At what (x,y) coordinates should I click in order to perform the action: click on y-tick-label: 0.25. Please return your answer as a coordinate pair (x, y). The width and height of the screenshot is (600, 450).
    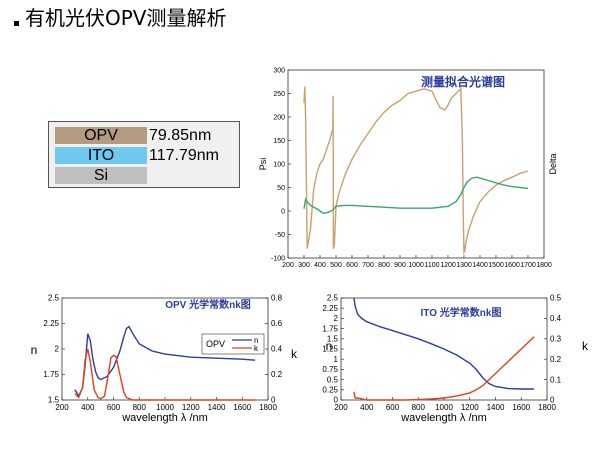
    Looking at the image, I should click on (330, 389).